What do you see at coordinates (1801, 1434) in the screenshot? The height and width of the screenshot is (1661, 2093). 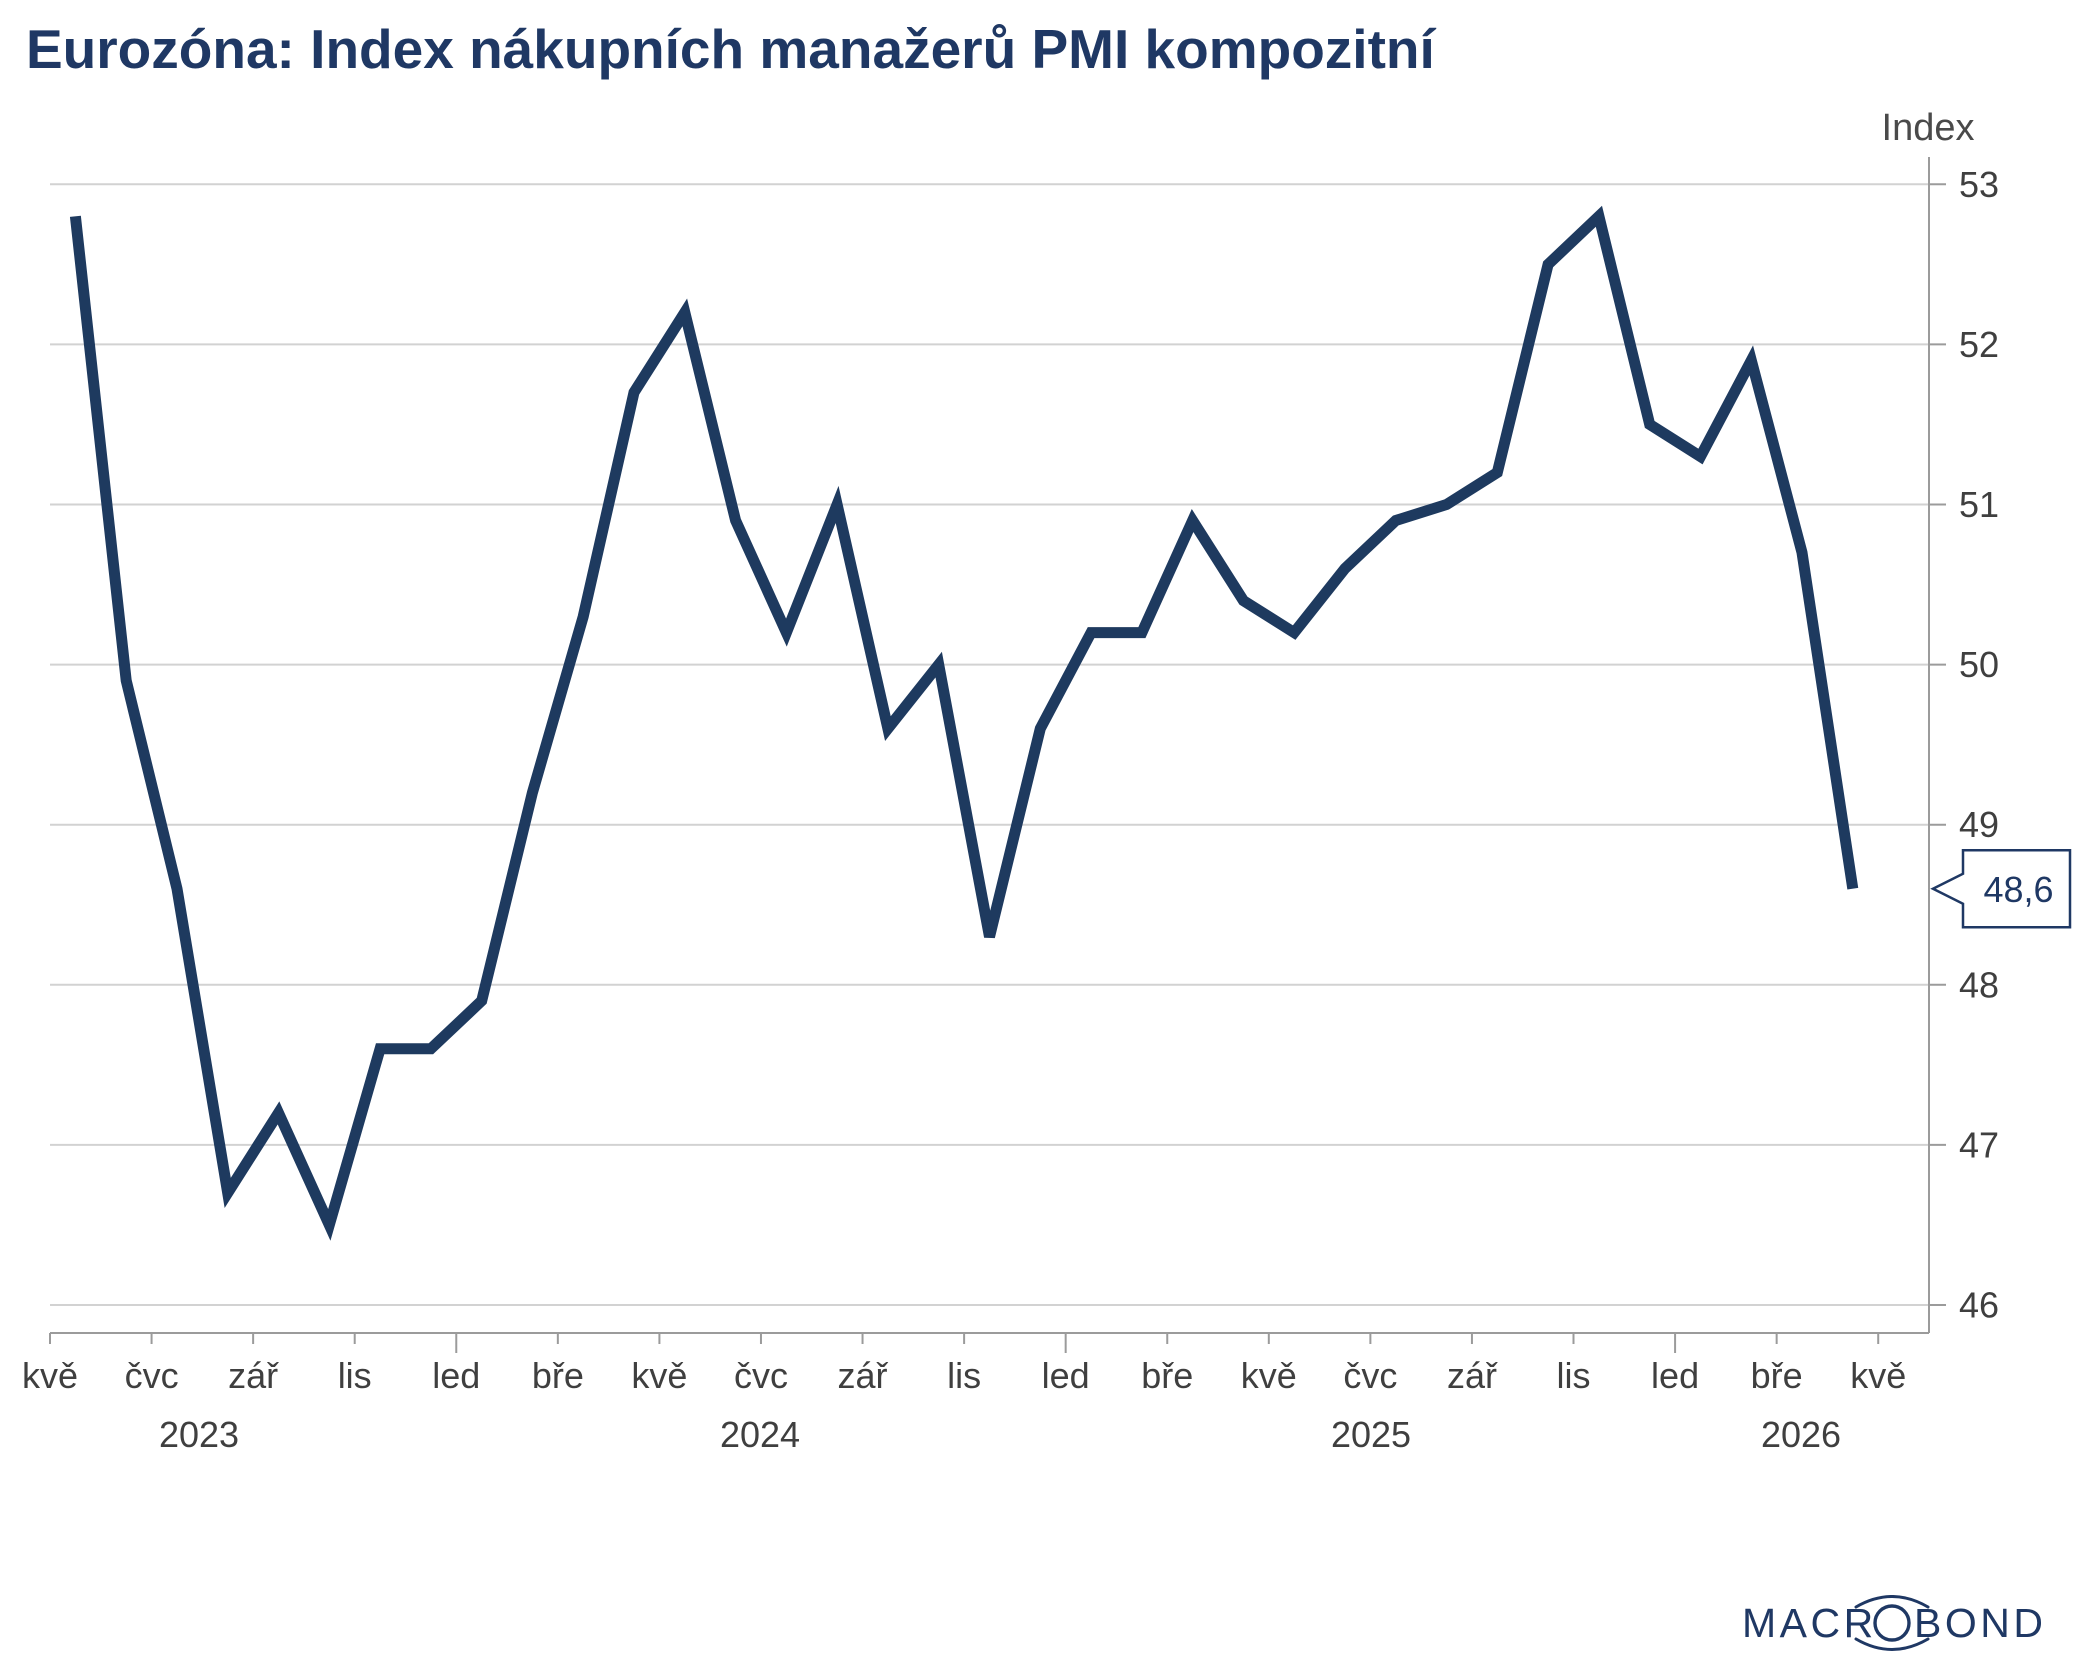 I see `year-label-2026: 2026` at bounding box center [1801, 1434].